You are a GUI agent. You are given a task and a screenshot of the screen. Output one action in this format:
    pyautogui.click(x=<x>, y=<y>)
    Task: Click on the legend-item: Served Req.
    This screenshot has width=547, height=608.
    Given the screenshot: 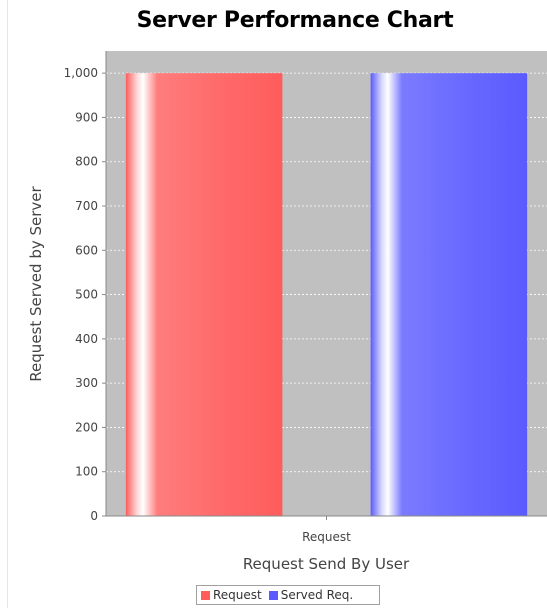 What is the action you would take?
    pyautogui.click(x=311, y=595)
    